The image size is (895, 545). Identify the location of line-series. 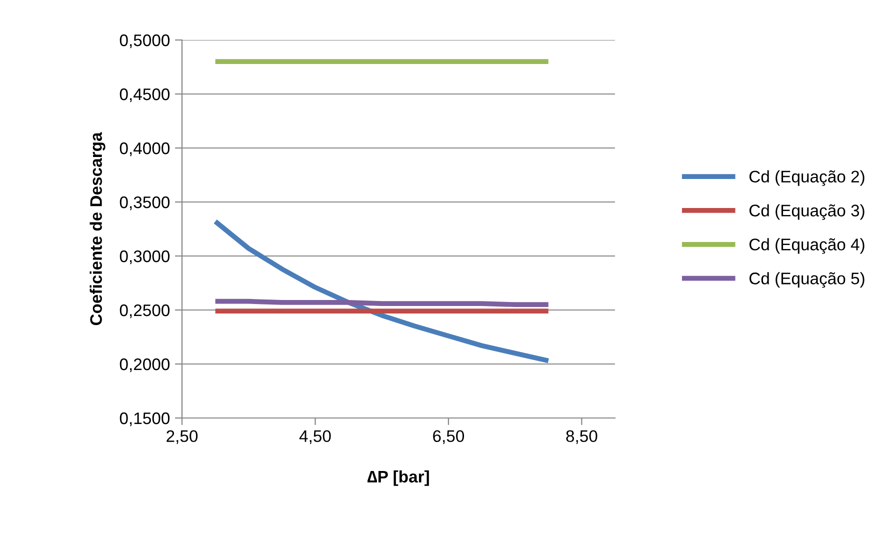
(381, 291).